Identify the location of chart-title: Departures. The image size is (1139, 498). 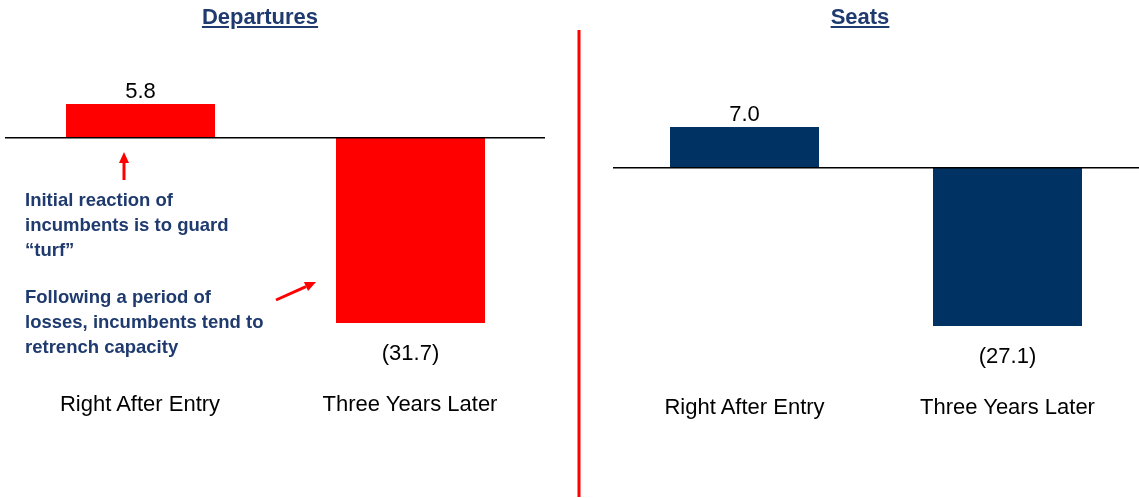
(260, 17).